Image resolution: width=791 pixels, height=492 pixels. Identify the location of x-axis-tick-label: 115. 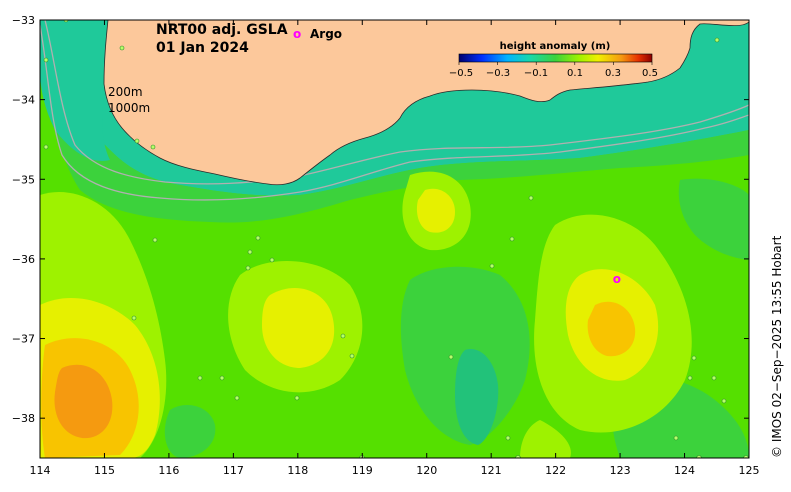
(104, 470).